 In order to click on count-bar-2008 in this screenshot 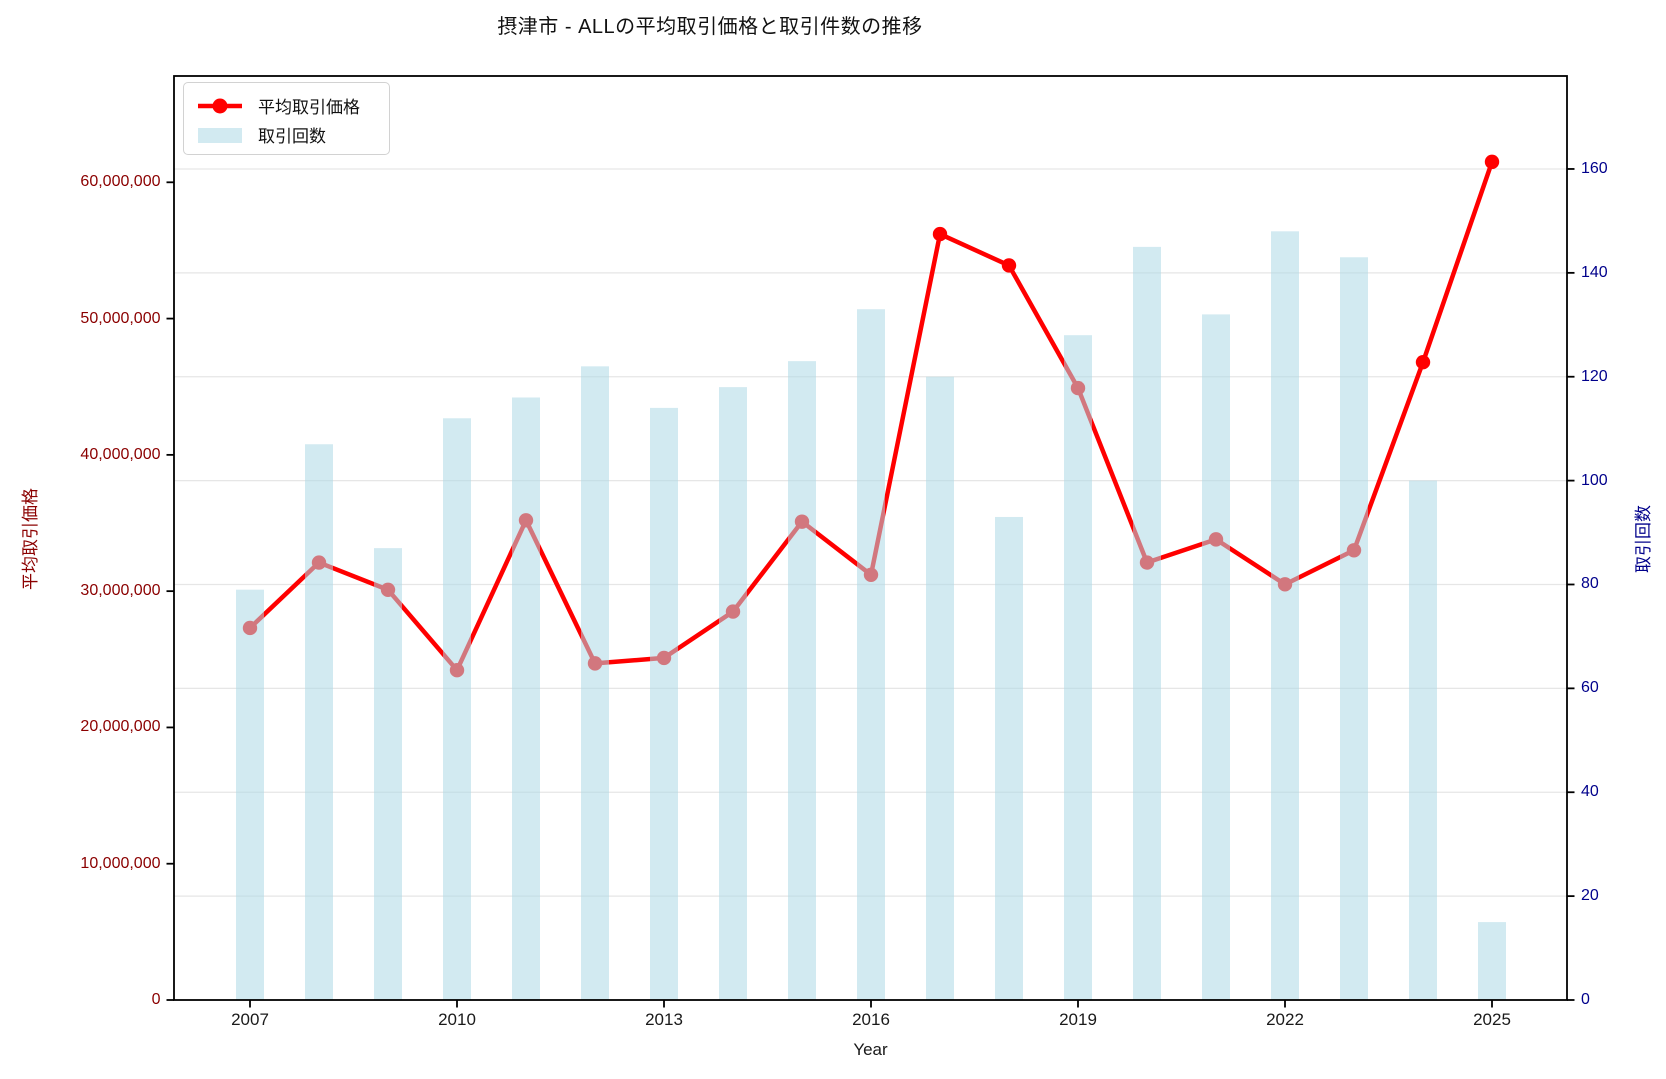, I will do `click(319, 722)`.